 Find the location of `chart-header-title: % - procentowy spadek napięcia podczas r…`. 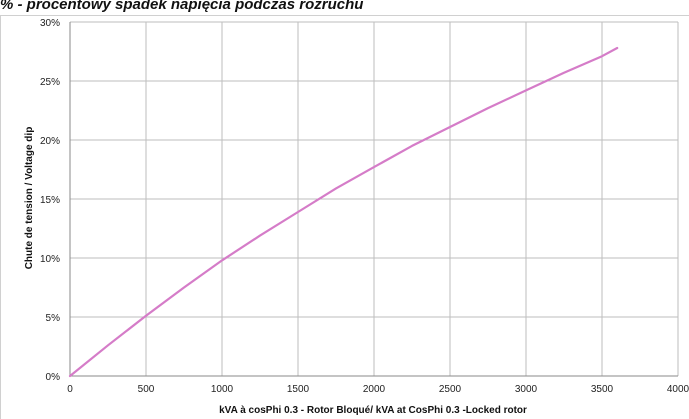

chart-header-title: % - procentowy spadek napięcia podczas r… is located at coordinates (182, 6).